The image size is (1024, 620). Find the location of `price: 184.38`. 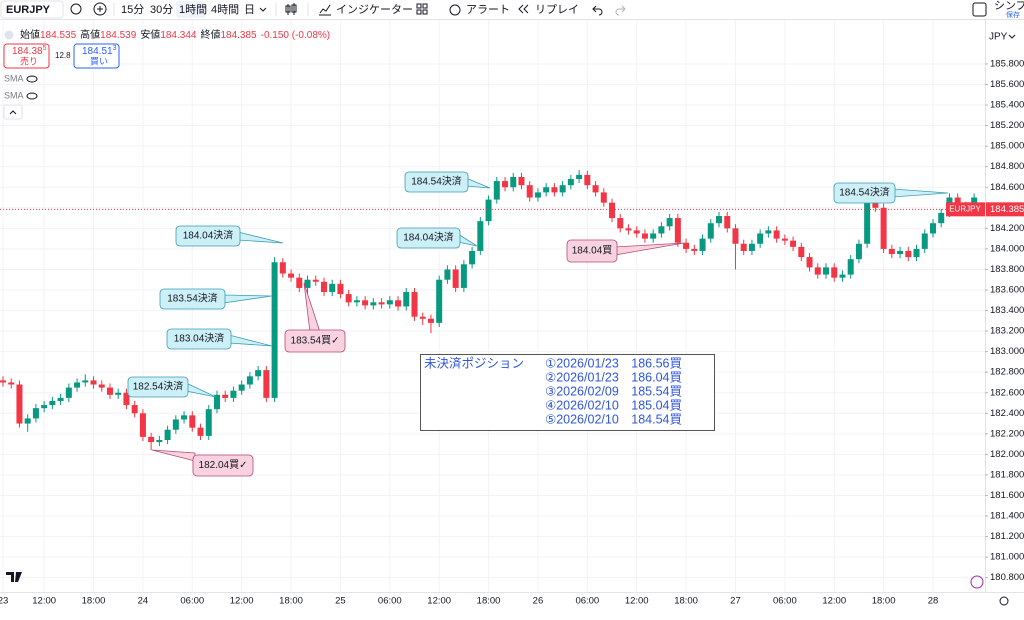

price: 184.38 is located at coordinates (27, 51).